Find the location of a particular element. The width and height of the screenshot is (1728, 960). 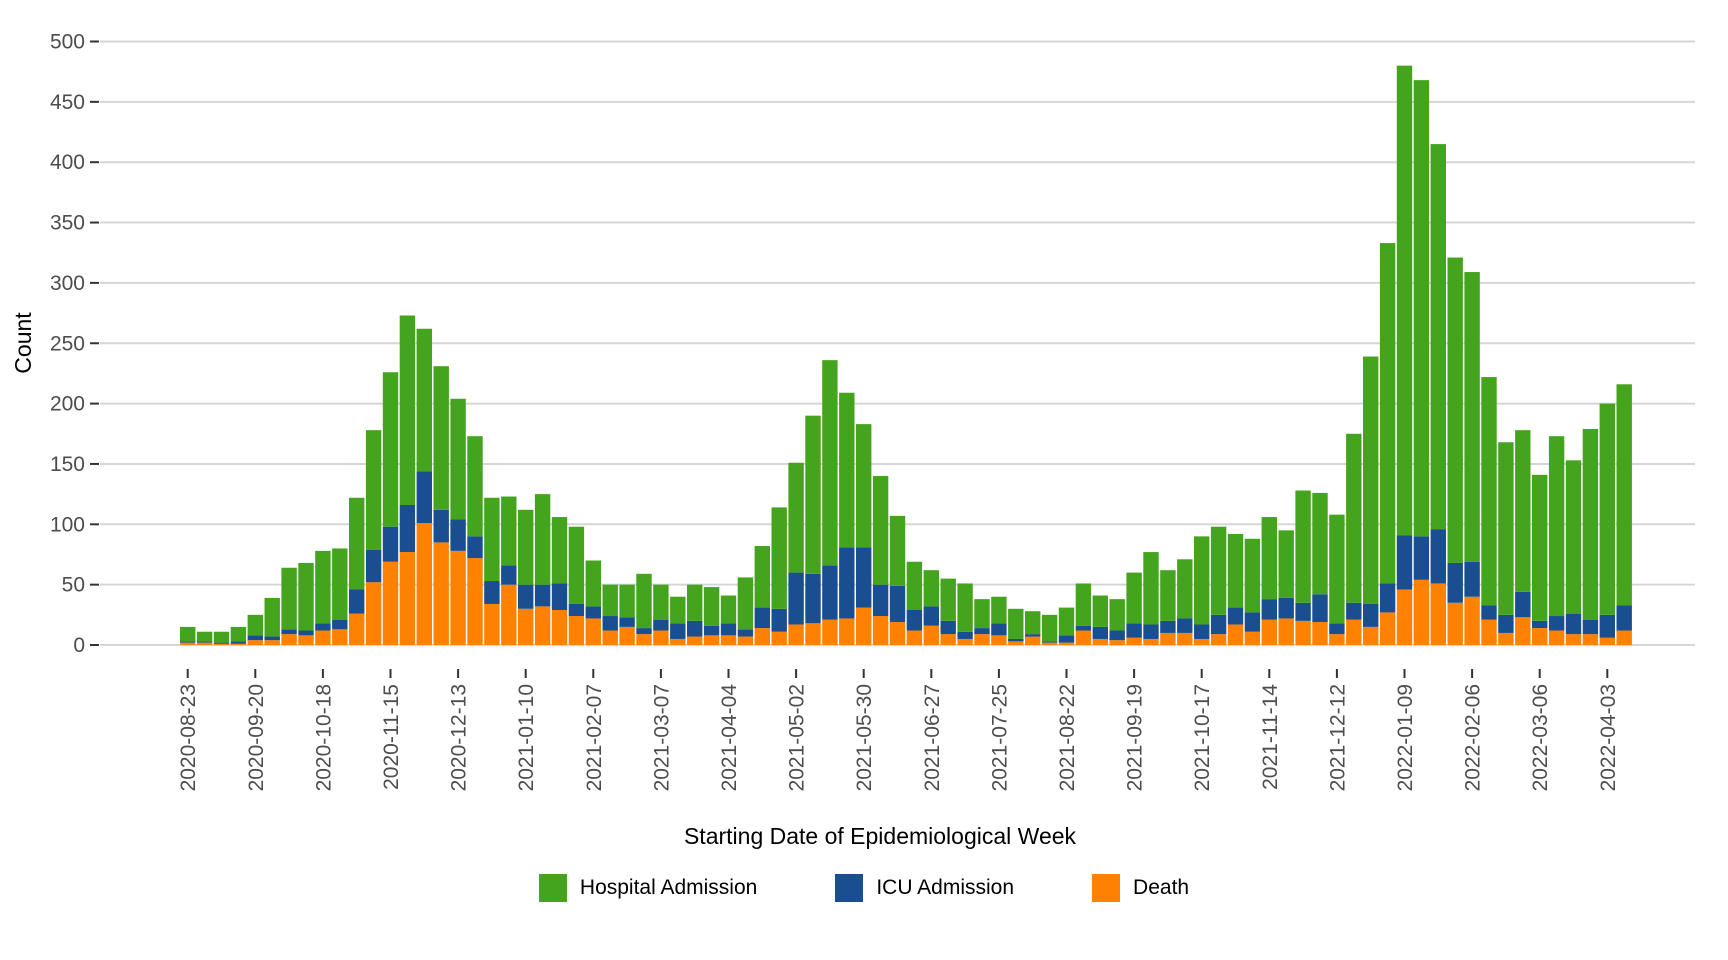

x-tick-label: 2021-06-27 is located at coordinates (932, 737).